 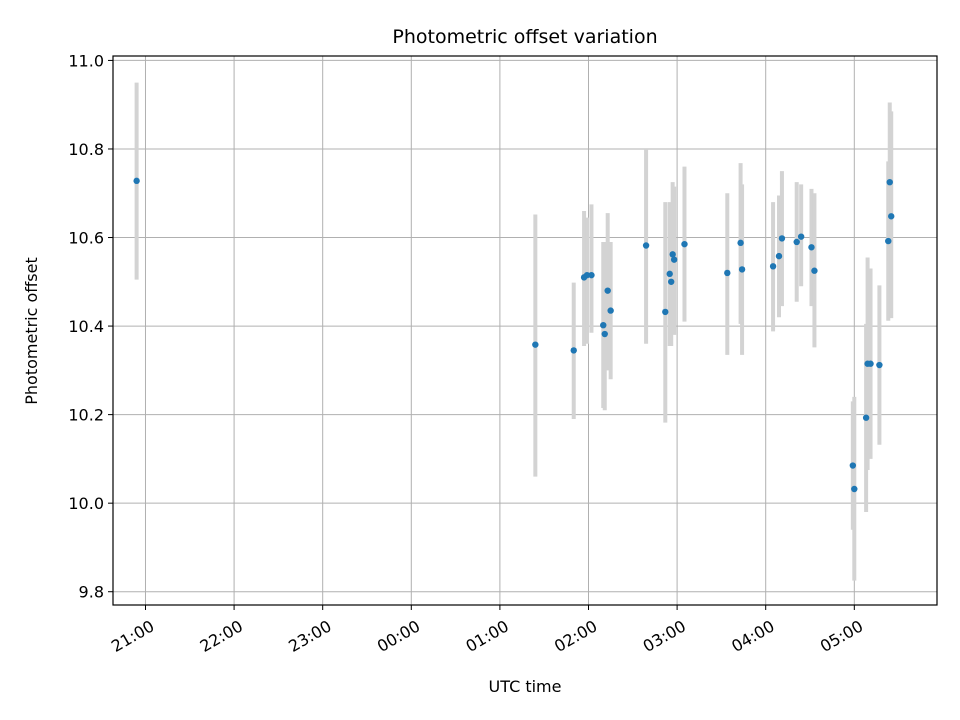 I want to click on chart-title: Photometric offset variation, so click(x=524, y=37).